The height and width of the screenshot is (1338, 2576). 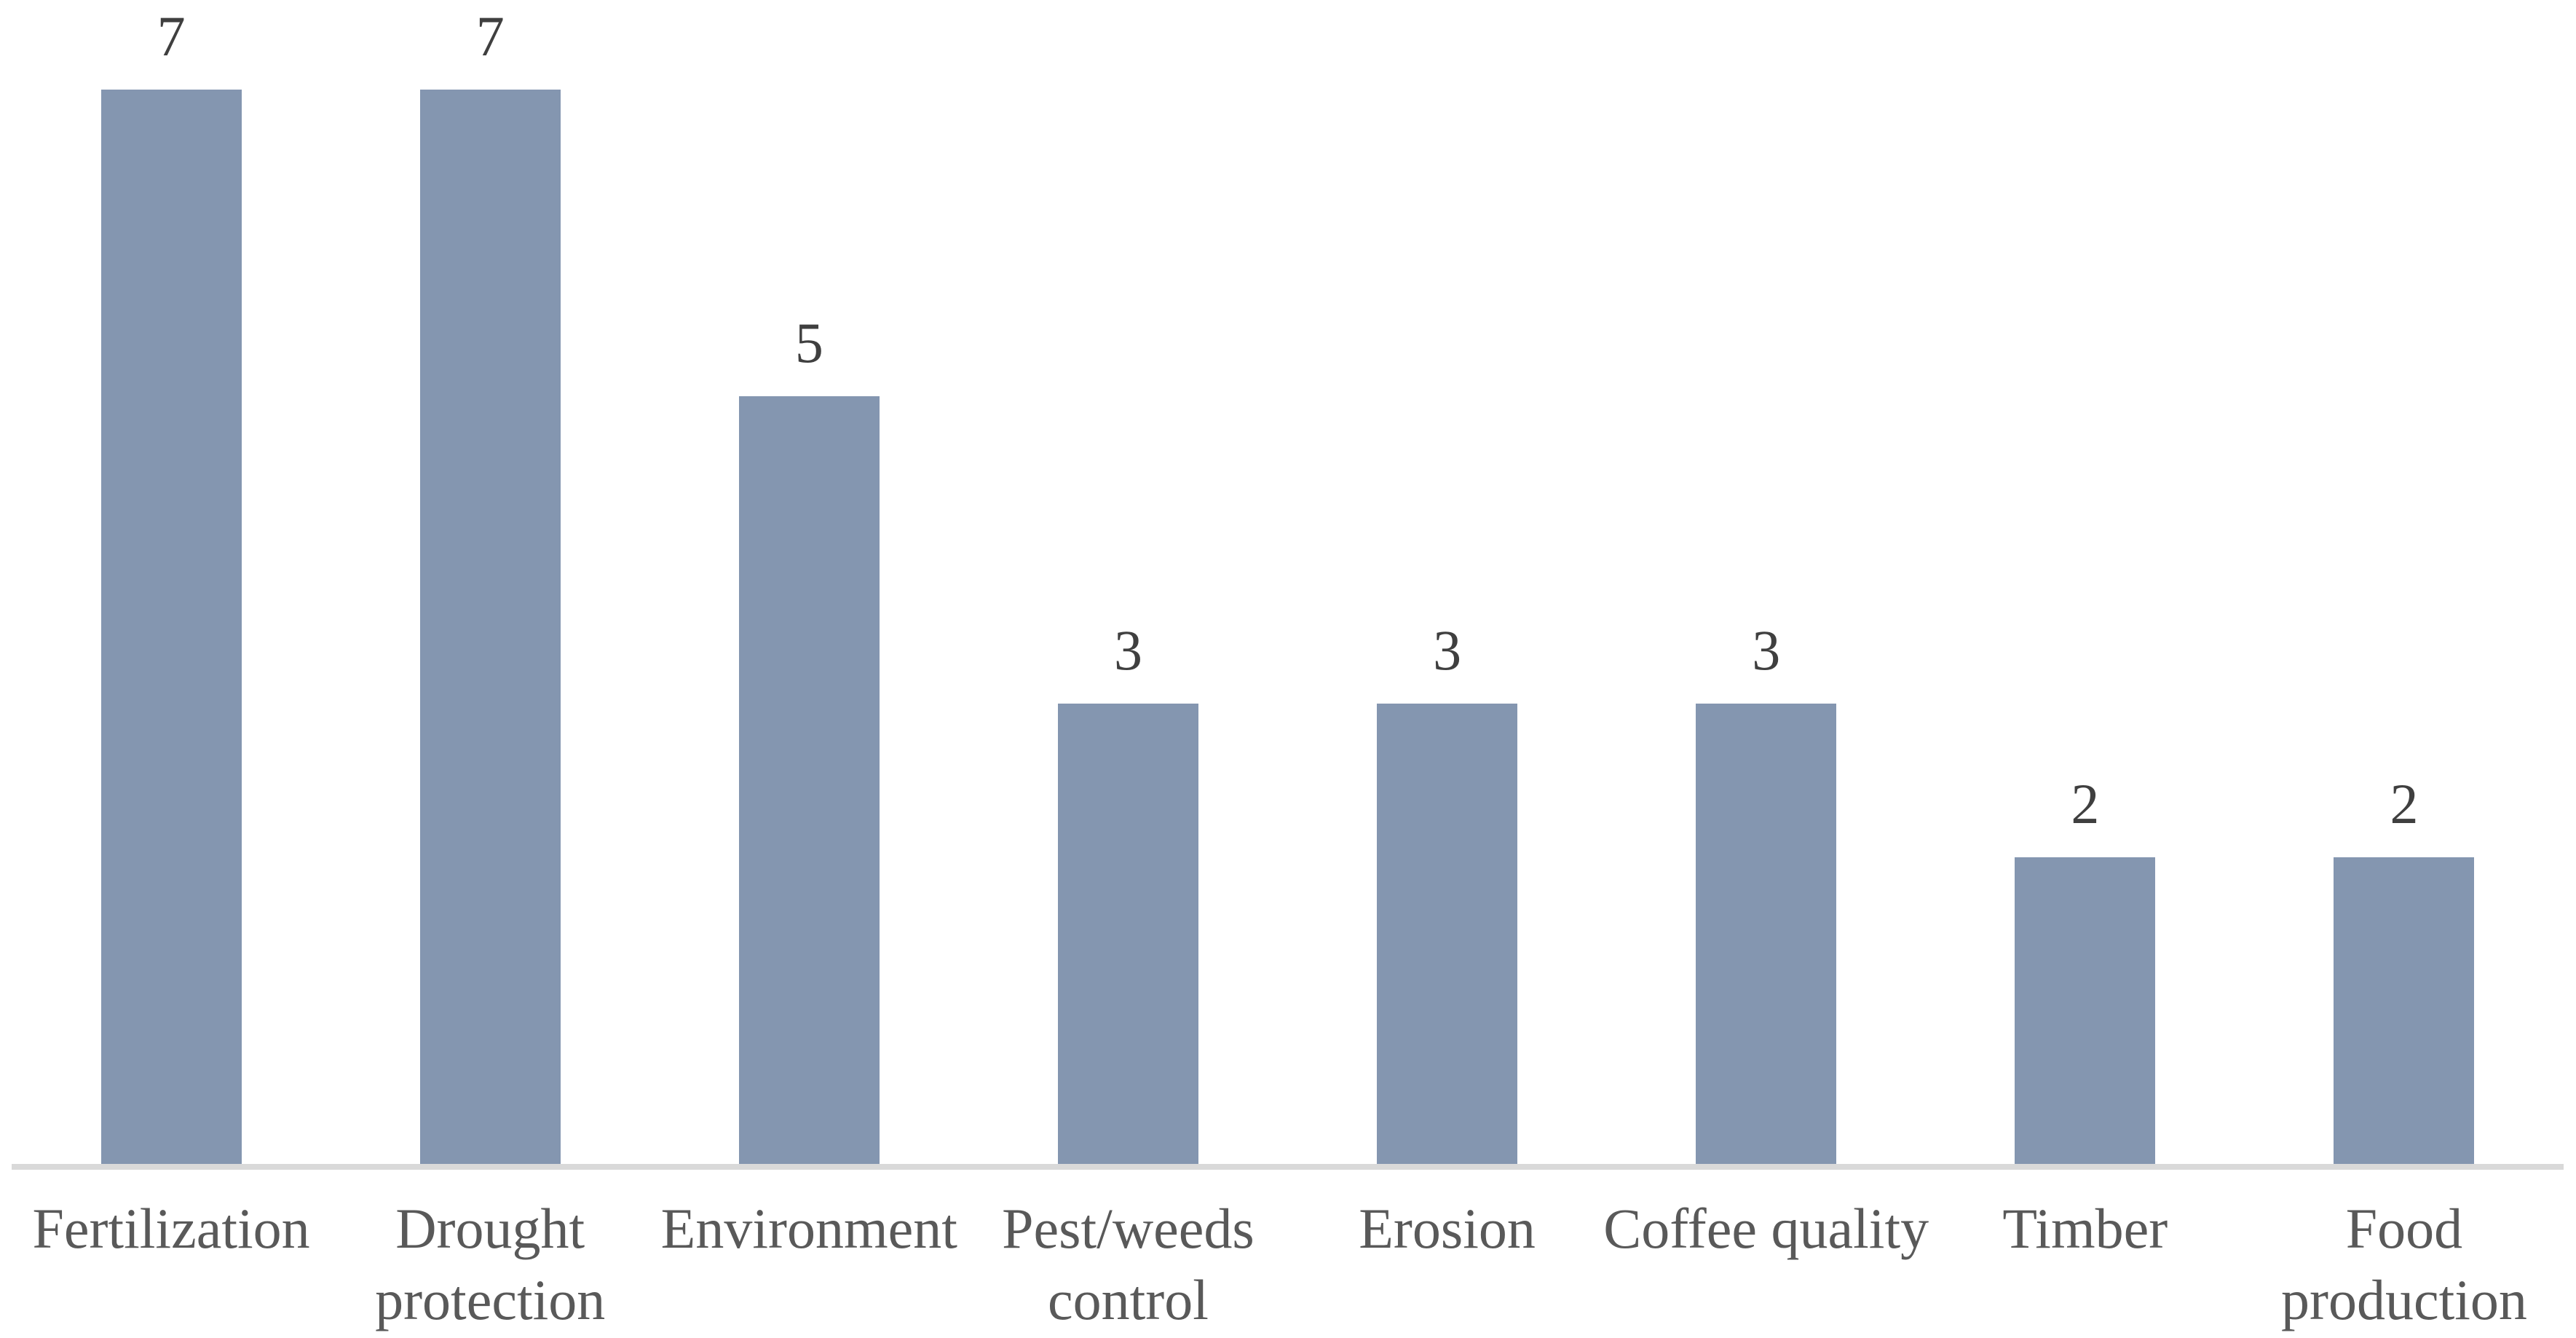 What do you see at coordinates (2085, 1228) in the screenshot?
I see `category-label: Timber` at bounding box center [2085, 1228].